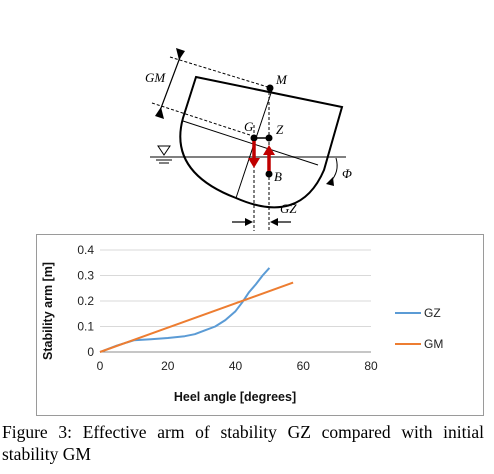 Image resolution: width=494 pixels, height=474 pixels. What do you see at coordinates (269, 138) in the screenshot?
I see `point-z` at bounding box center [269, 138].